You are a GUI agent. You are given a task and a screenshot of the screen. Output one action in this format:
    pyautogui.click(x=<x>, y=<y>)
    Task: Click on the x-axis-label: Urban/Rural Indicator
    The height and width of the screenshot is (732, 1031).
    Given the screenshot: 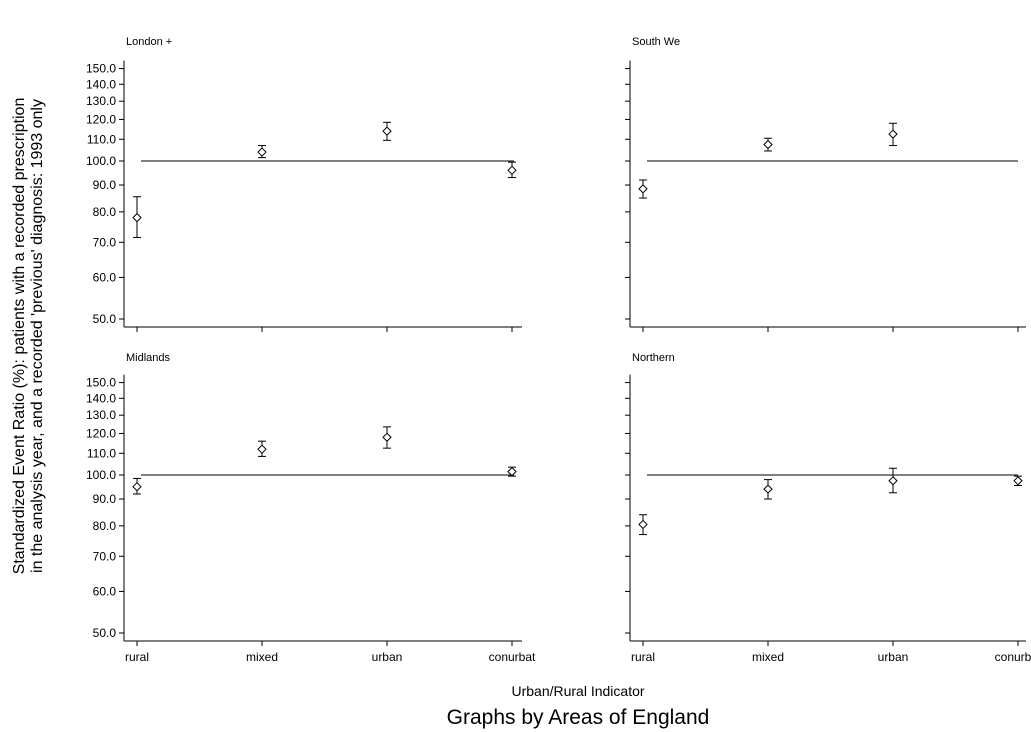 What is the action you would take?
    pyautogui.click(x=577, y=691)
    